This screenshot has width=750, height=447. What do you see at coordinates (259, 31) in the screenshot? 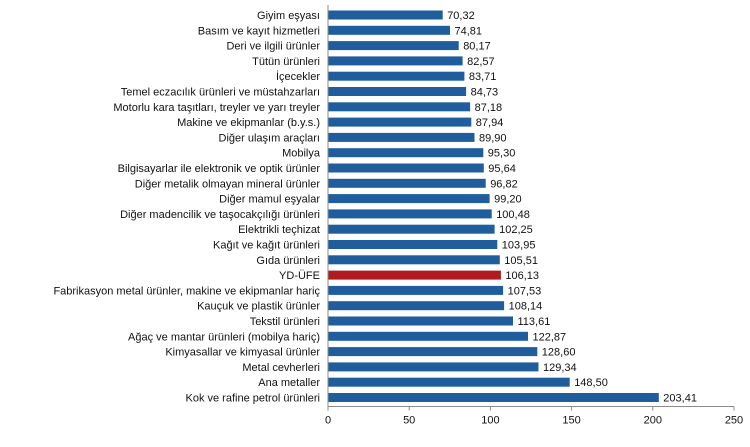
I see `category-label: Basım ve kayıt hizmetleri` at bounding box center [259, 31].